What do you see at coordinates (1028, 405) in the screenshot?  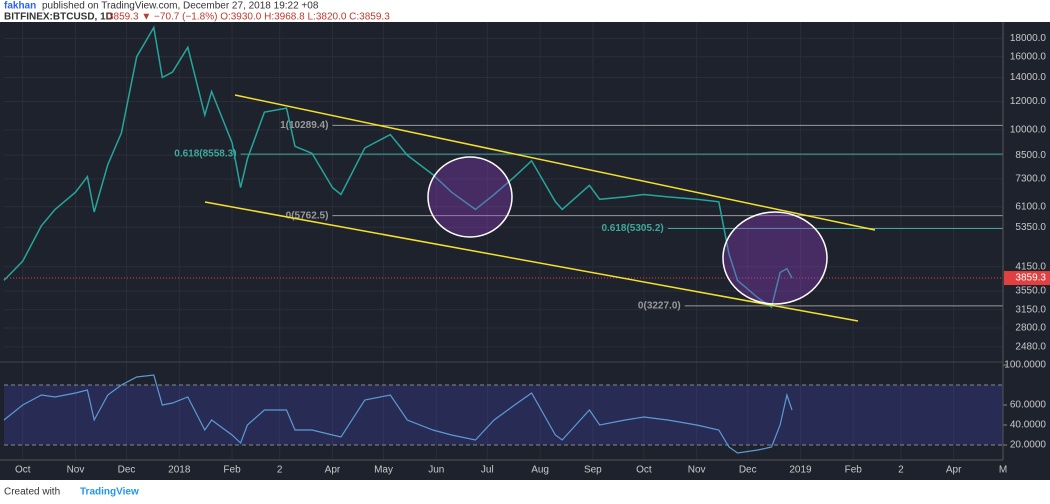 I see `rsi-tick-label: 60.0000` at bounding box center [1028, 405].